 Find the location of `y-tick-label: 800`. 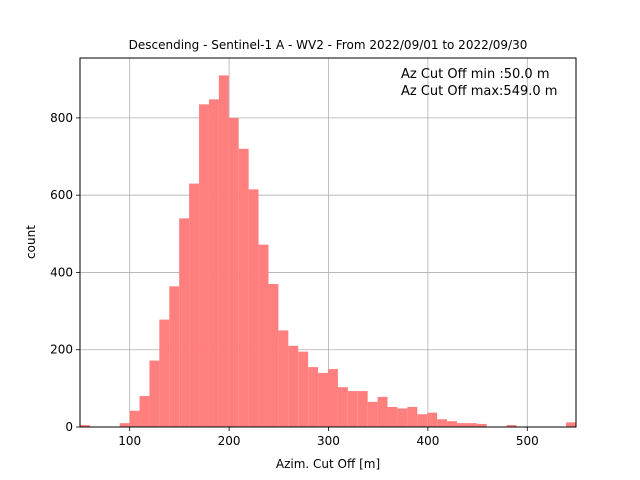

y-tick-label: 800 is located at coordinates (61, 118).